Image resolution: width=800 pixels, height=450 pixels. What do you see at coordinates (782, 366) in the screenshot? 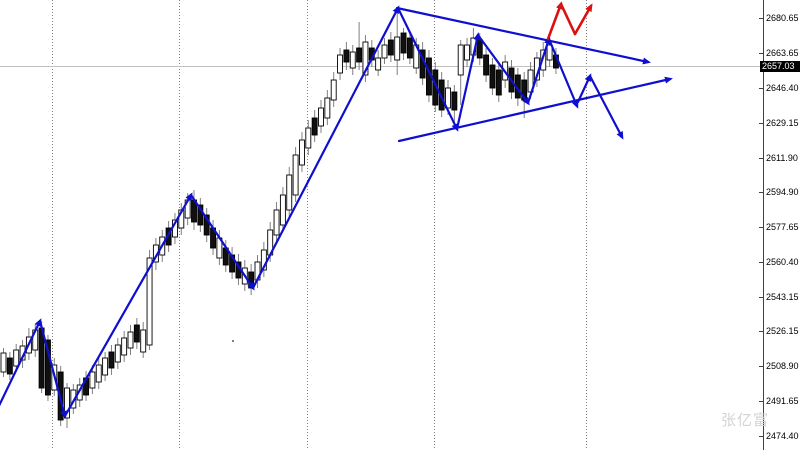
I see `axis-price-label: 2508.90` at bounding box center [782, 366].